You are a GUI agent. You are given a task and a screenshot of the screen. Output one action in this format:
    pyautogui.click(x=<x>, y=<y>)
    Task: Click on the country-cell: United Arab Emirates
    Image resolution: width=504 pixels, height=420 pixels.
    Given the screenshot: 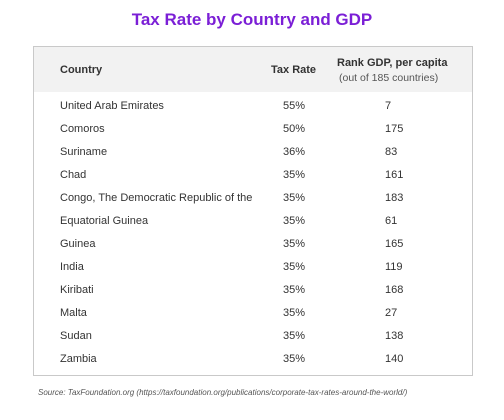 What is the action you would take?
    pyautogui.click(x=112, y=106)
    